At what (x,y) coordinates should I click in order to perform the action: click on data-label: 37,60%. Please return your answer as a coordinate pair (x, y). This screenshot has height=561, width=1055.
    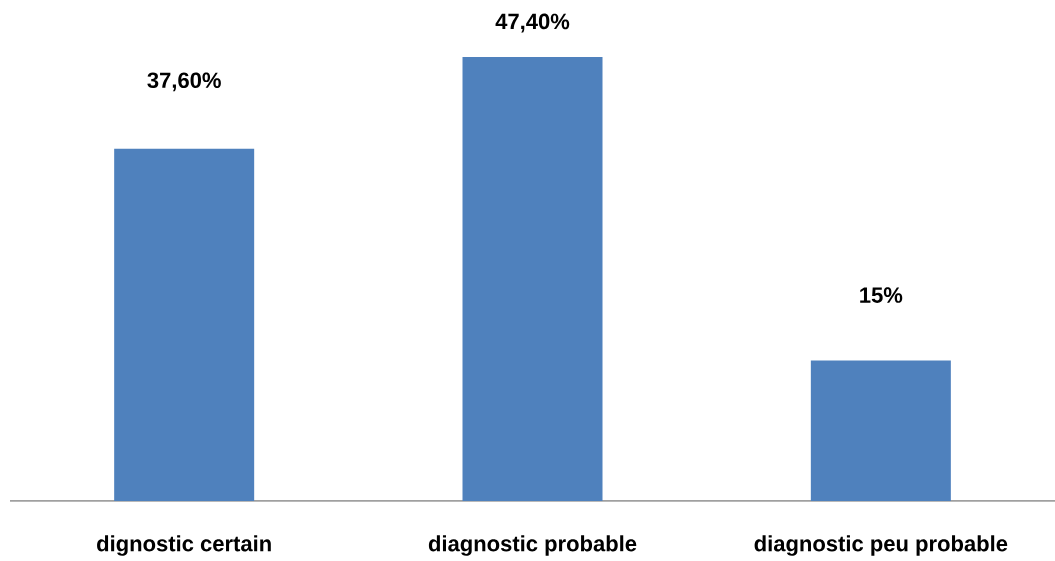
    Looking at the image, I should click on (184, 82).